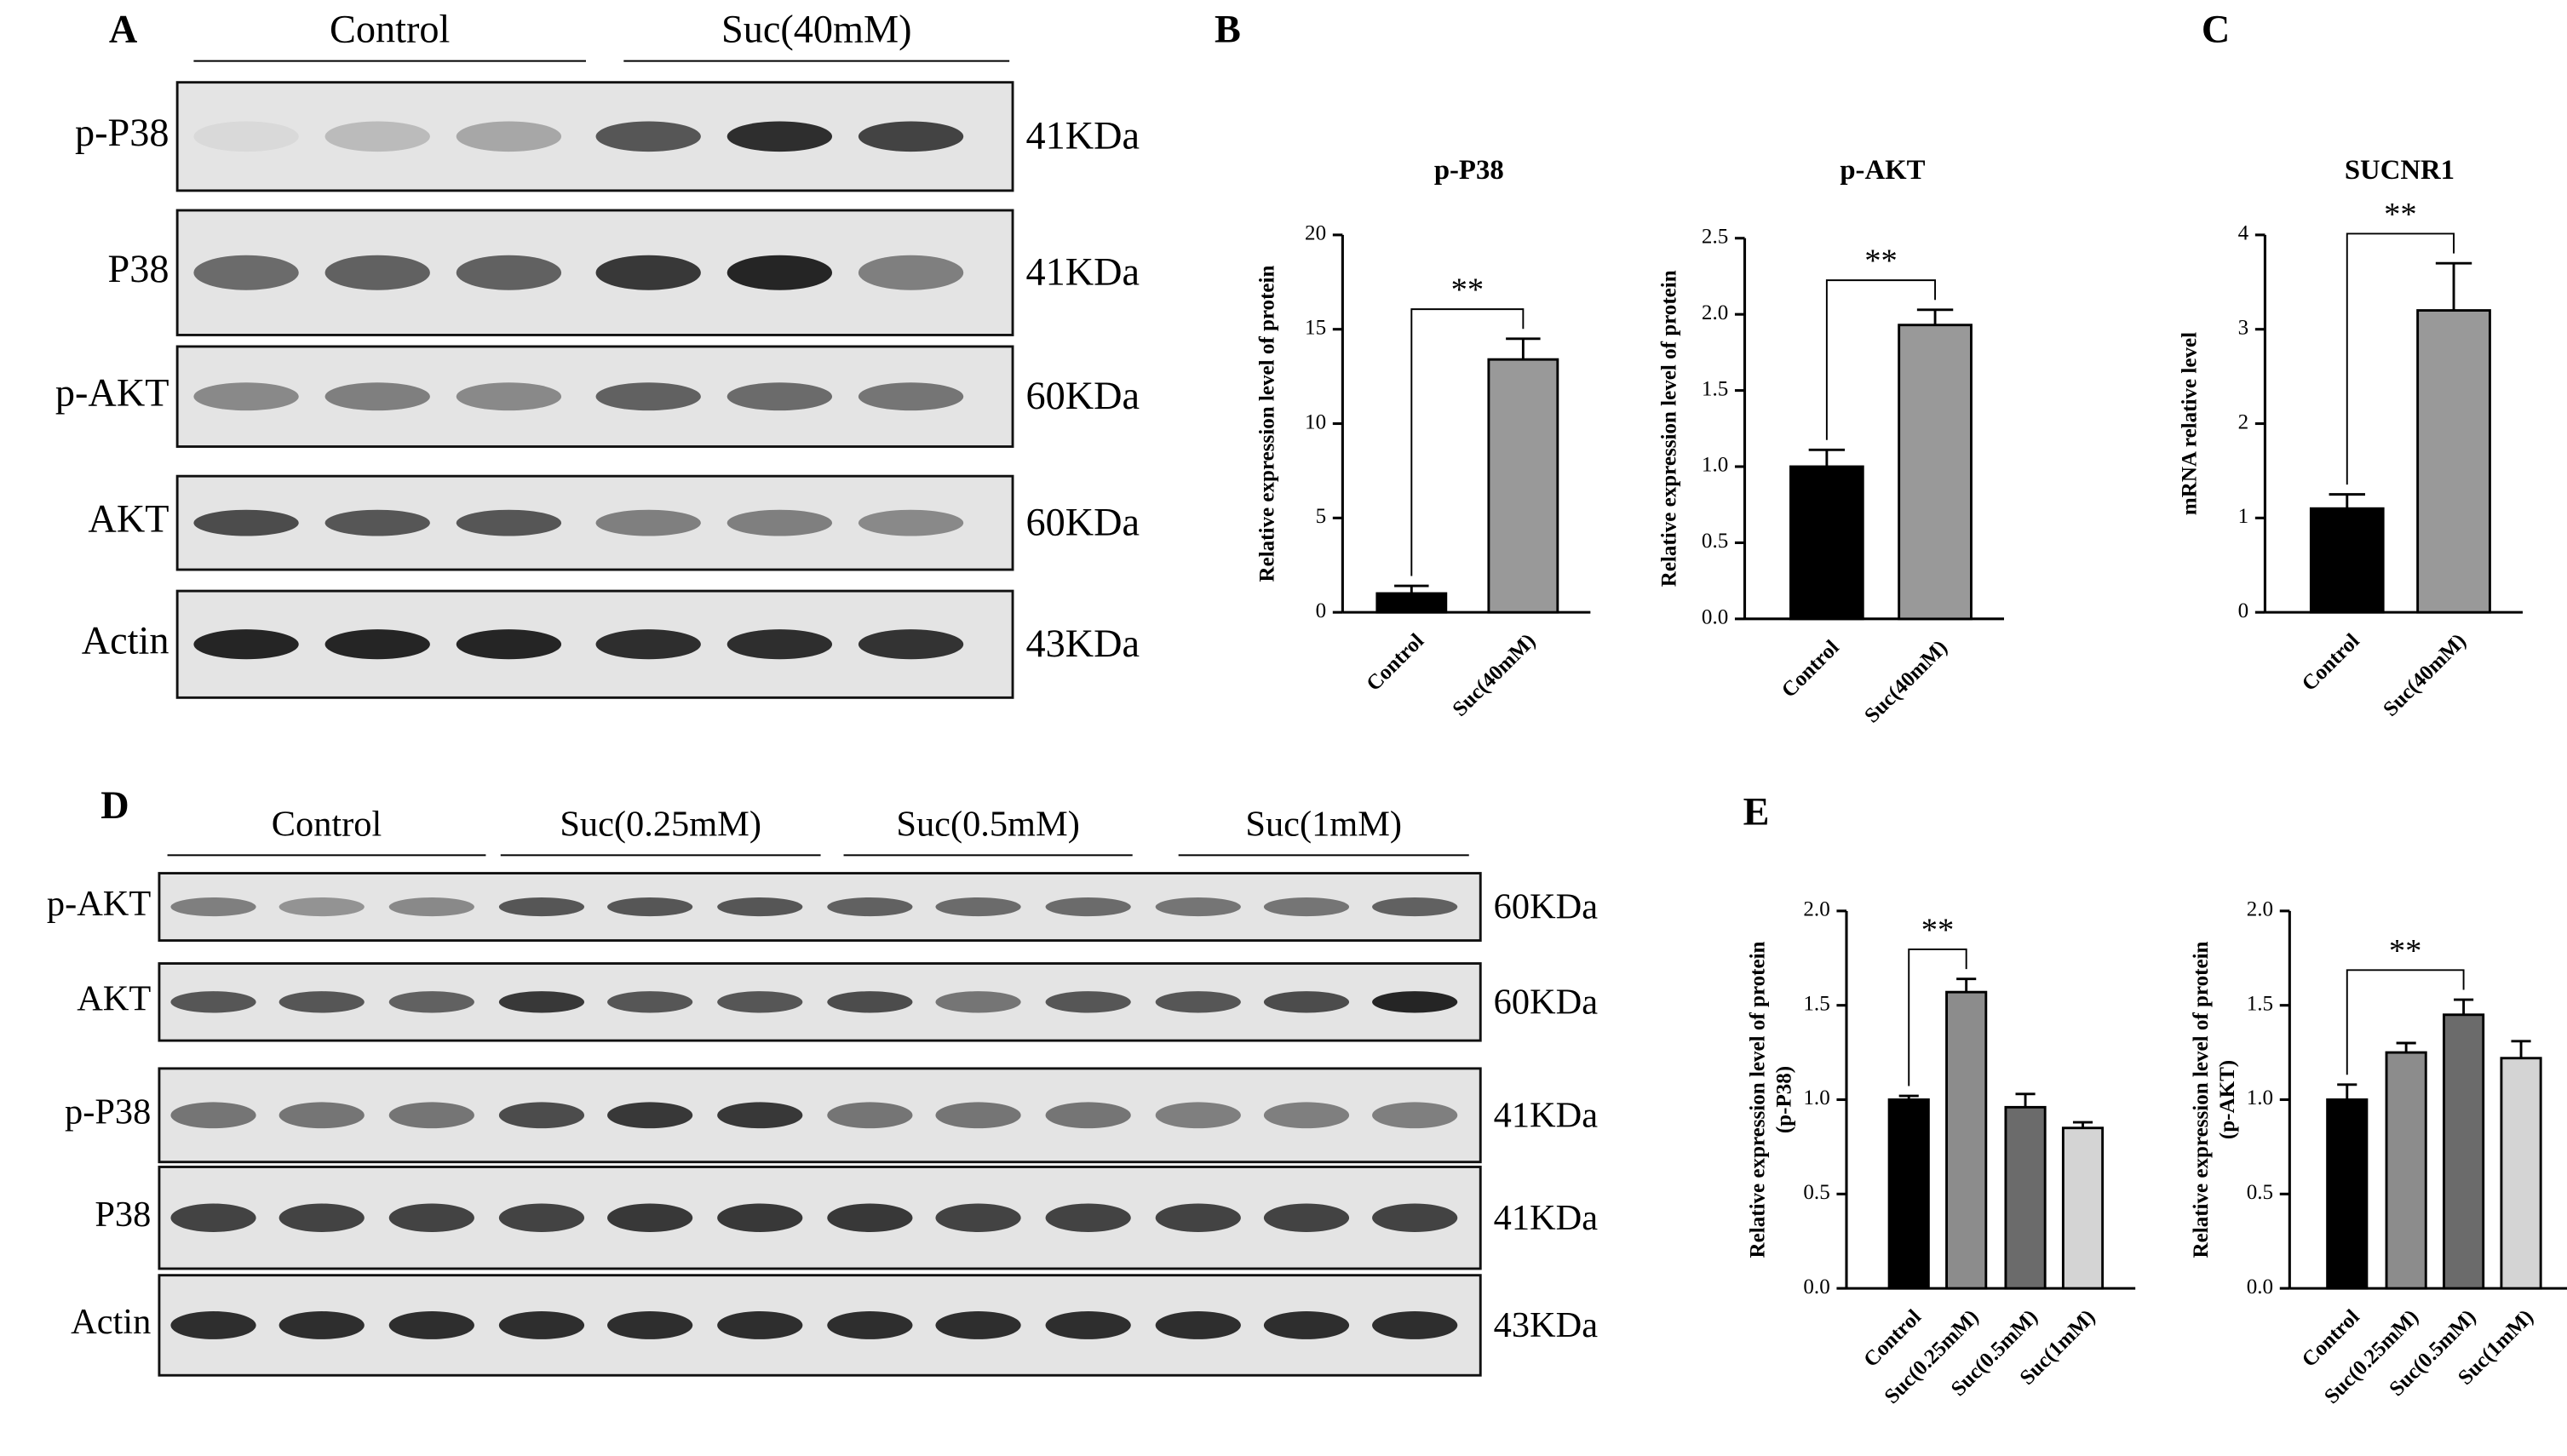 Image resolution: width=2567 pixels, height=1456 pixels. Describe the element at coordinates (2243, 327) in the screenshot. I see `y-tick-label: 3` at that location.